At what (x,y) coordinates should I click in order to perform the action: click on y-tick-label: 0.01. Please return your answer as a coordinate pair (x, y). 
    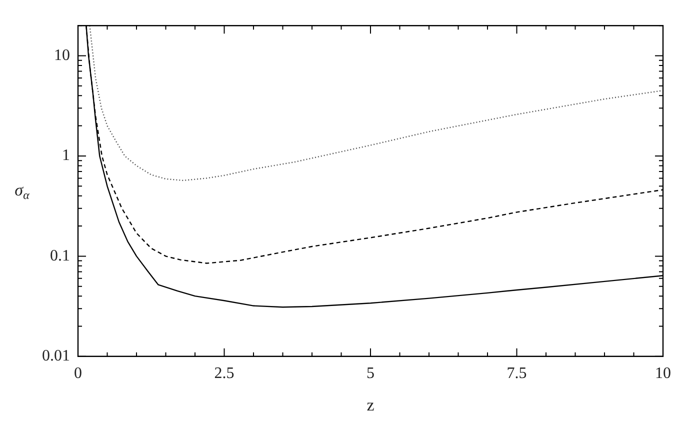
    Looking at the image, I should click on (56, 356).